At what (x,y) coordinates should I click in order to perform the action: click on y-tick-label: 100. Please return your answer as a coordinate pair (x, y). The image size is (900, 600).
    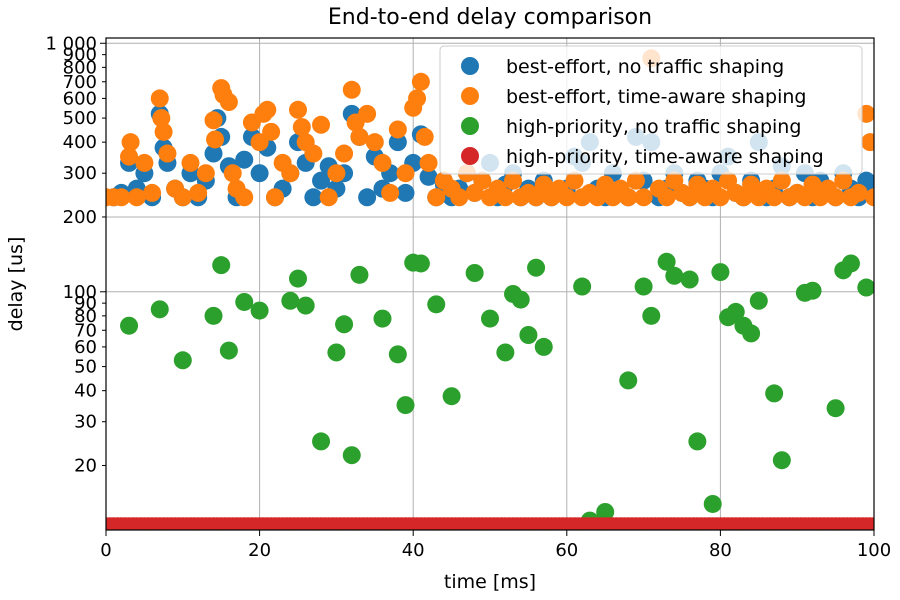
    Looking at the image, I should click on (80, 292).